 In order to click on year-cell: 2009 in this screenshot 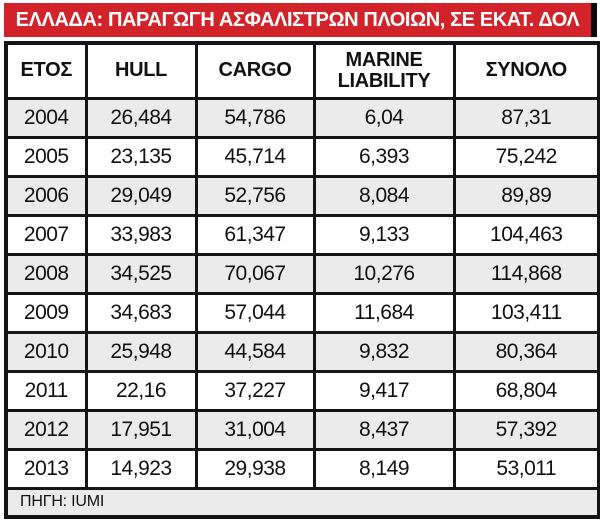, I will do `click(46, 312)`.